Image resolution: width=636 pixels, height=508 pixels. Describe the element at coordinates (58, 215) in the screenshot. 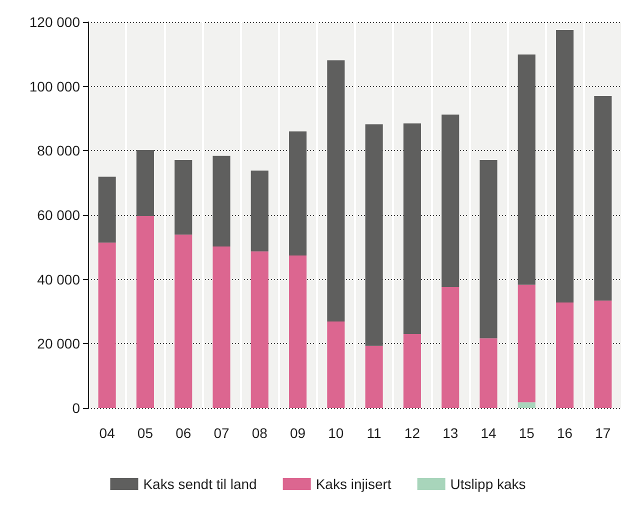

I see `y-tick-label: 60 000` at that location.